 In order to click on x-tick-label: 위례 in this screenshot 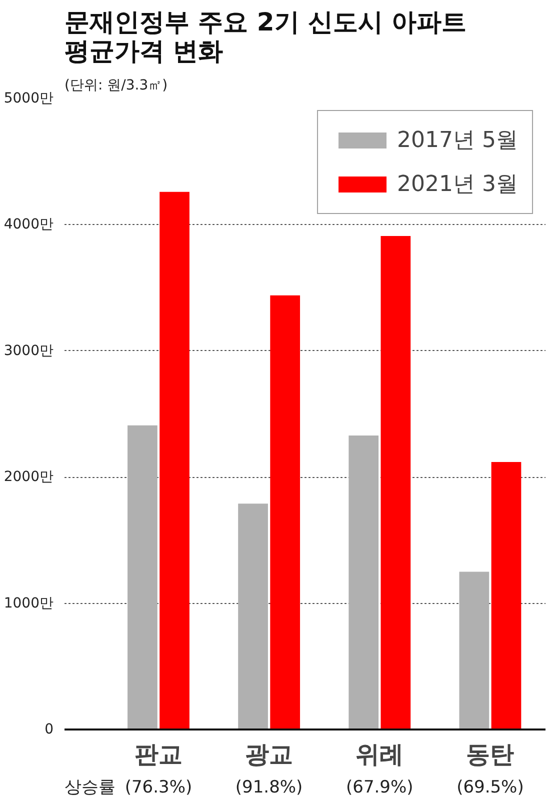, I will do `click(380, 754)`.